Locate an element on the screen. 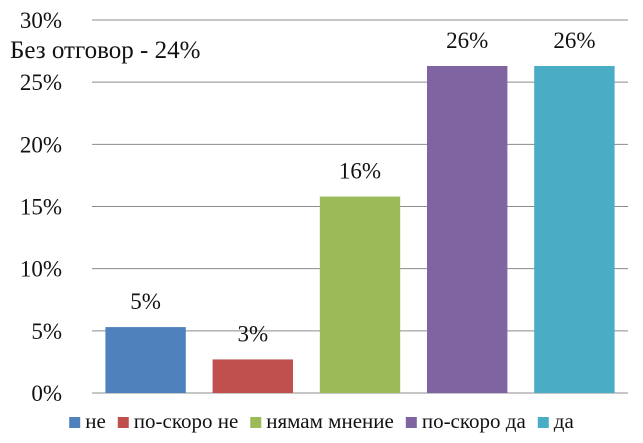  y-tick-label: 30% is located at coordinates (41, 20).